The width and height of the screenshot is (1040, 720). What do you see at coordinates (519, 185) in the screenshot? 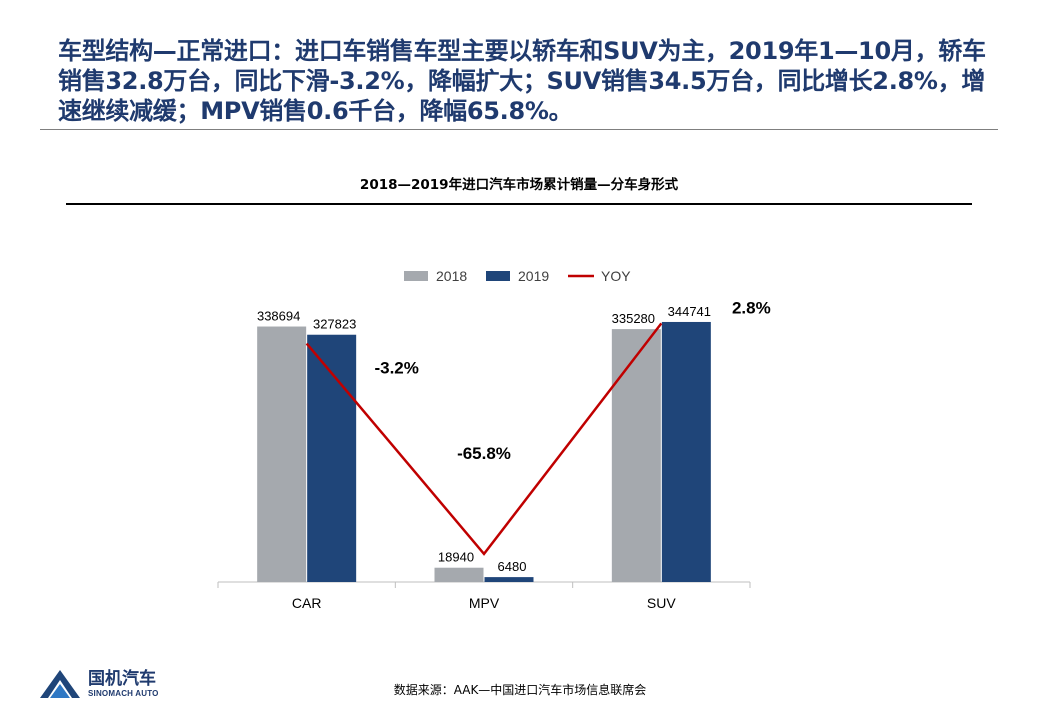
I see `chart-title: 2018—2019年进口汽车市场累计销量—分车身形式` at bounding box center [519, 185].